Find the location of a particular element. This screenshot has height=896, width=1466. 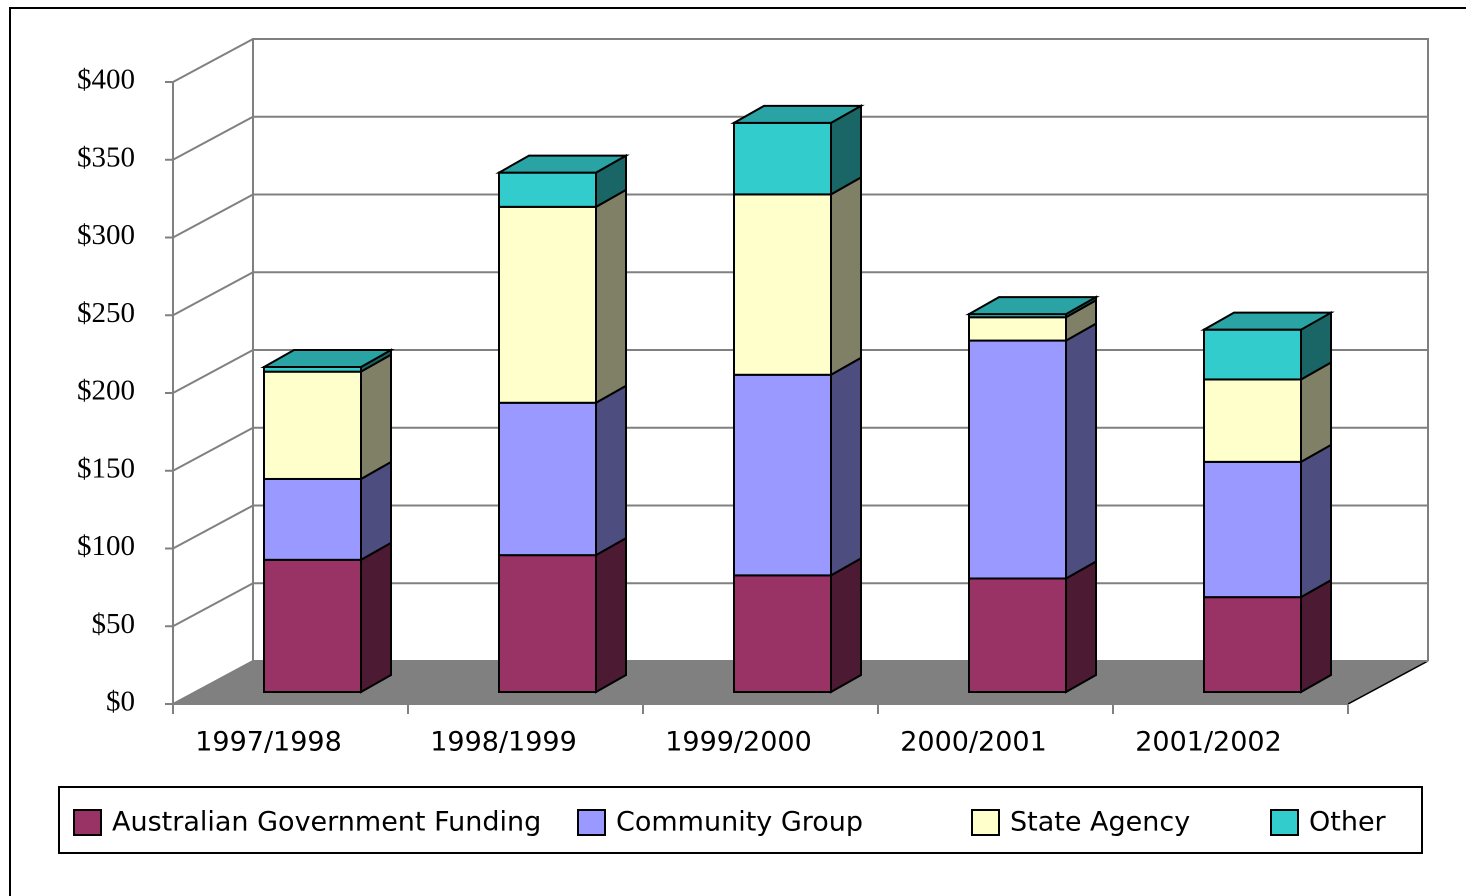

y-tick-label: $300 is located at coordinates (106, 235).